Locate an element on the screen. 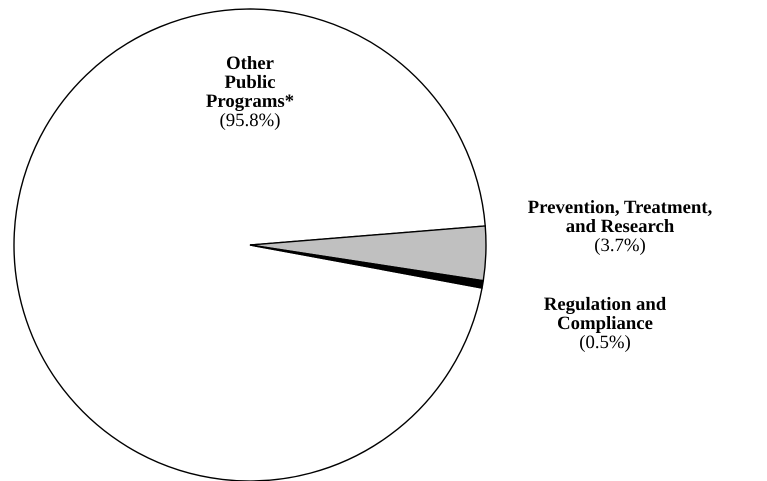  slice-label: Prevention, Treatment, and Research is located at coordinates (620, 216).